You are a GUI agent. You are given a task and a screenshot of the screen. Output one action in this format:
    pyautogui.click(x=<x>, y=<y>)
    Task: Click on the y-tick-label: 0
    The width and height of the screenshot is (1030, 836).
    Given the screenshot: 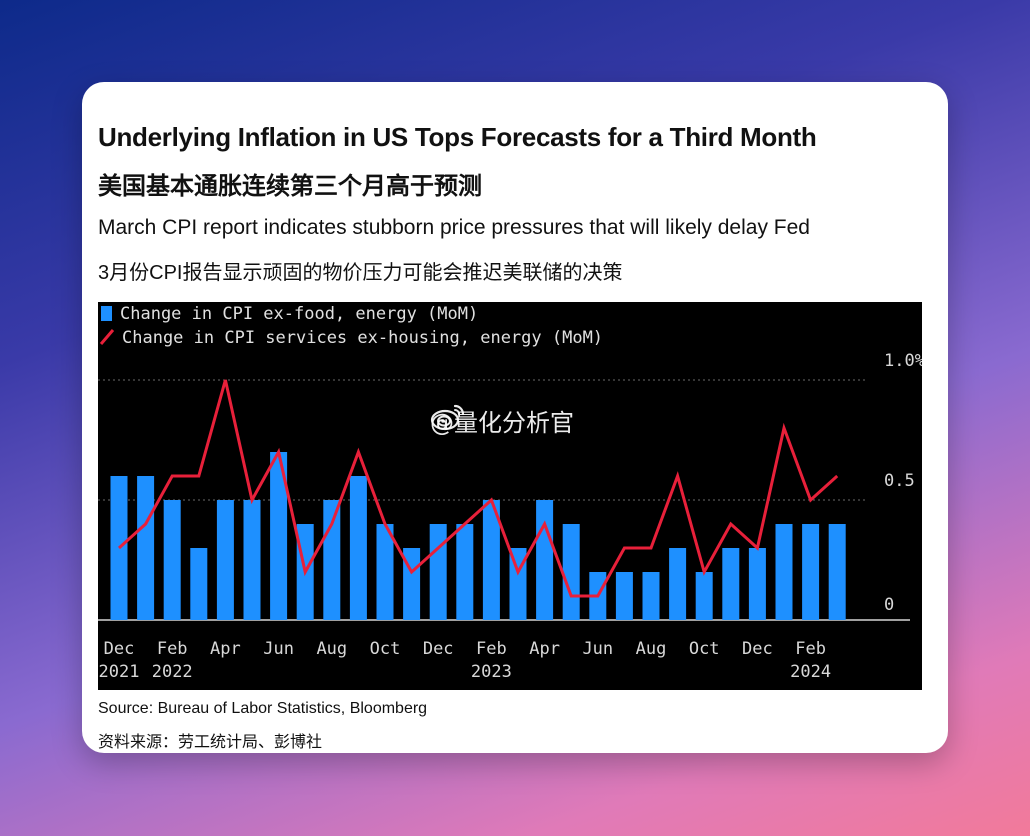 What is the action you would take?
    pyautogui.click(x=889, y=605)
    